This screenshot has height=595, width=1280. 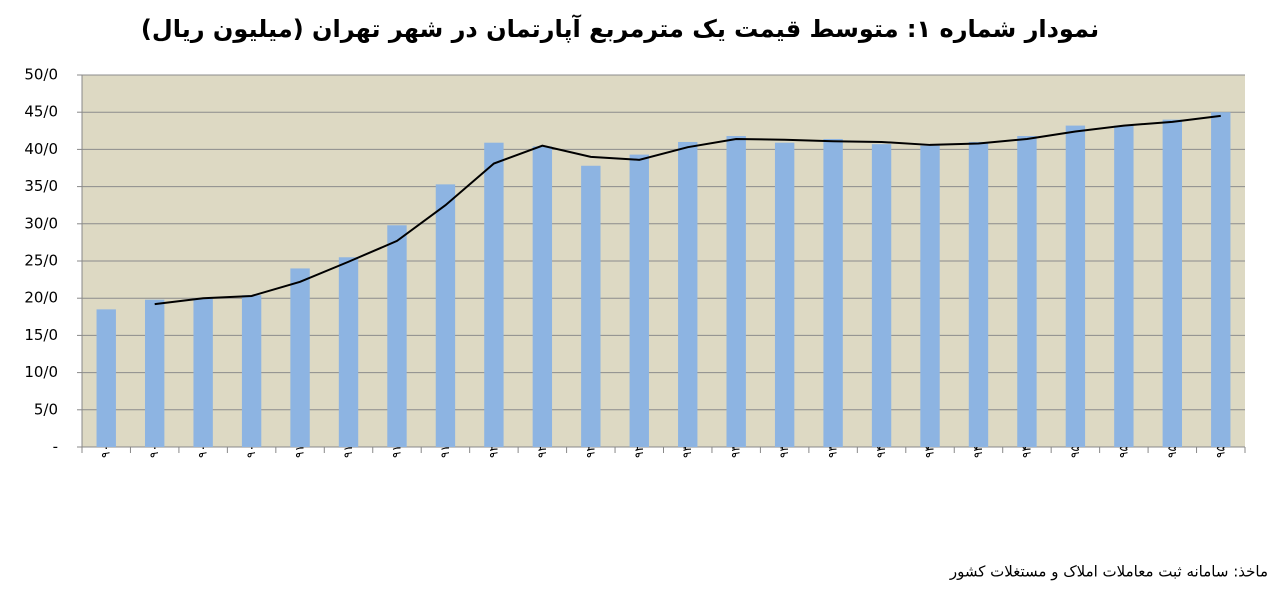 I want to click on y-tick-label: 45/0, so click(x=41, y=112).